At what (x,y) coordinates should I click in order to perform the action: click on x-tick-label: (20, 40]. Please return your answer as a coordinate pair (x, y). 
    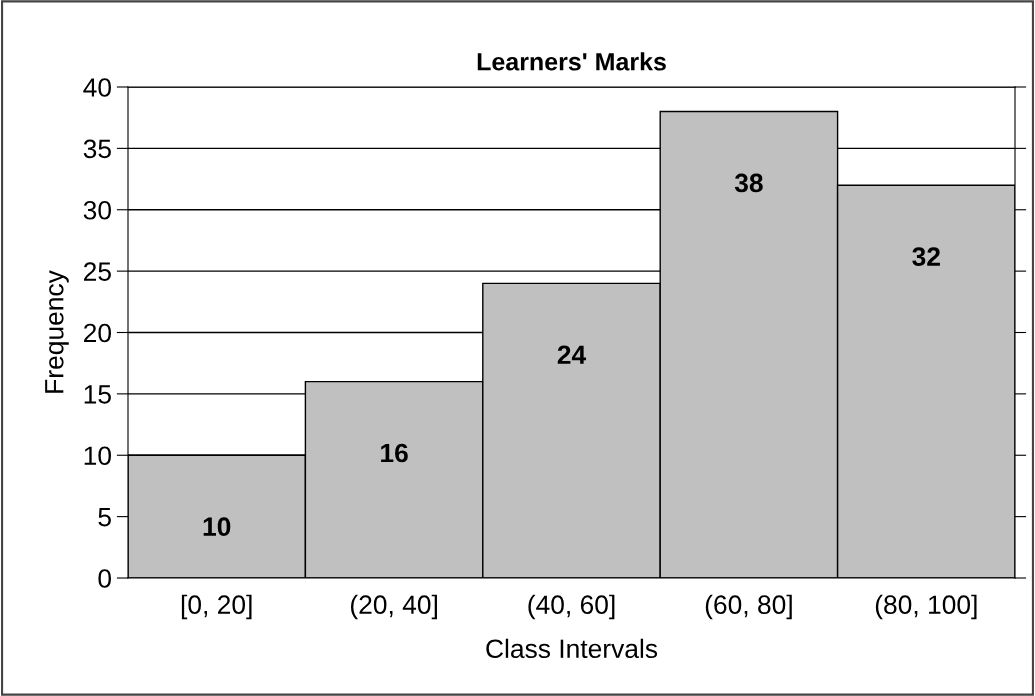
    Looking at the image, I should click on (394, 607).